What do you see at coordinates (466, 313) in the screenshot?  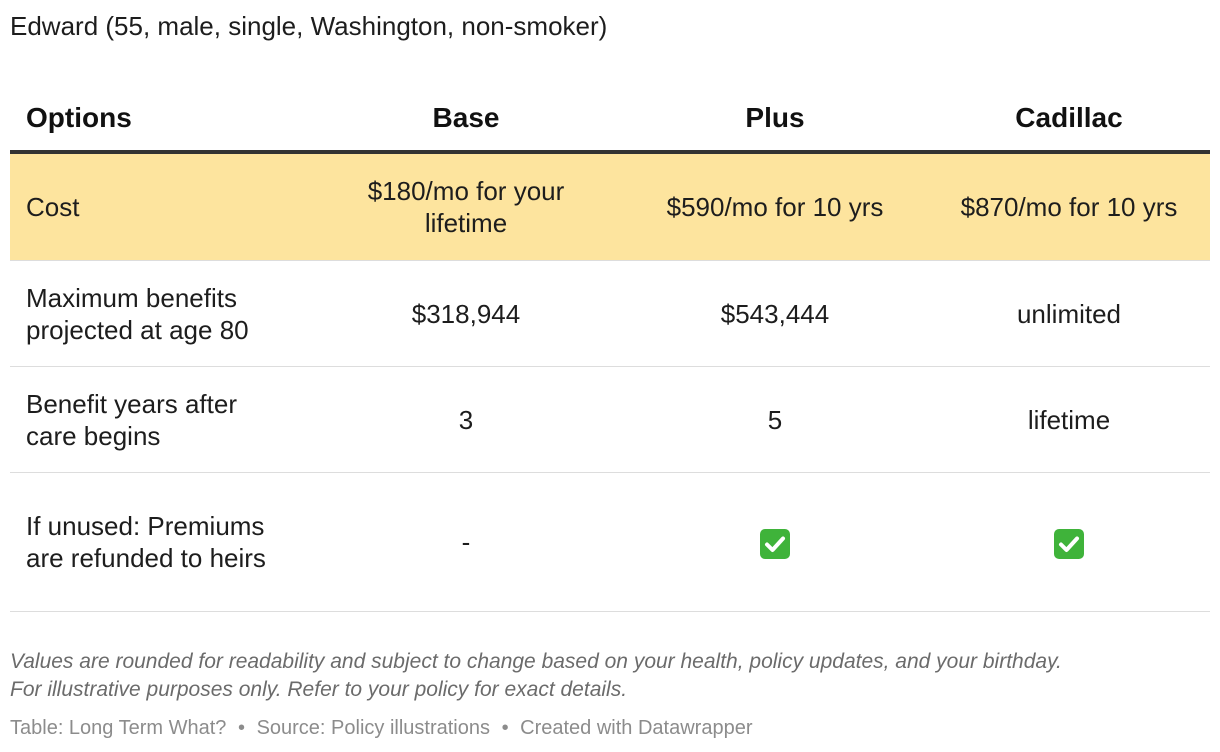 I see `cell-max-base: $318,944` at bounding box center [466, 313].